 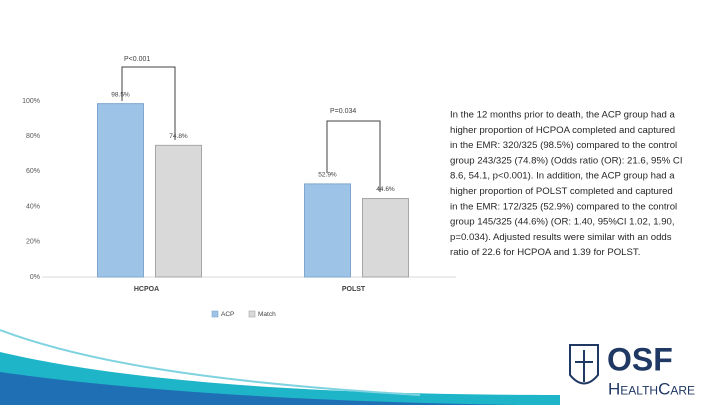 What do you see at coordinates (385, 189) in the screenshot?
I see `value-label: 44.6%` at bounding box center [385, 189].